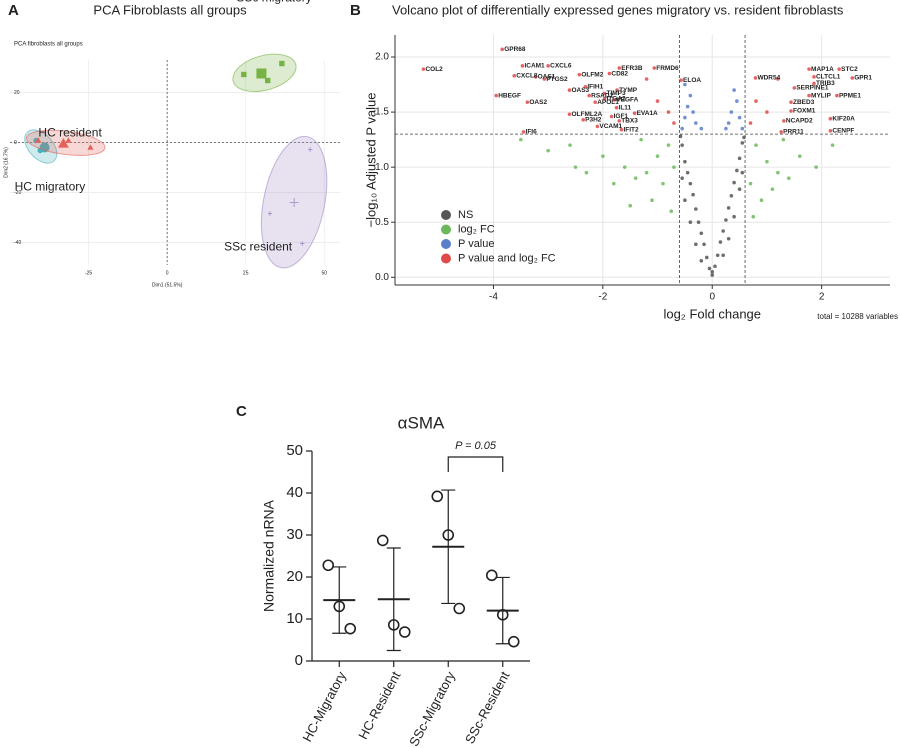  What do you see at coordinates (793, 132) in the screenshot?
I see `gene-label: PRR11` at bounding box center [793, 132].